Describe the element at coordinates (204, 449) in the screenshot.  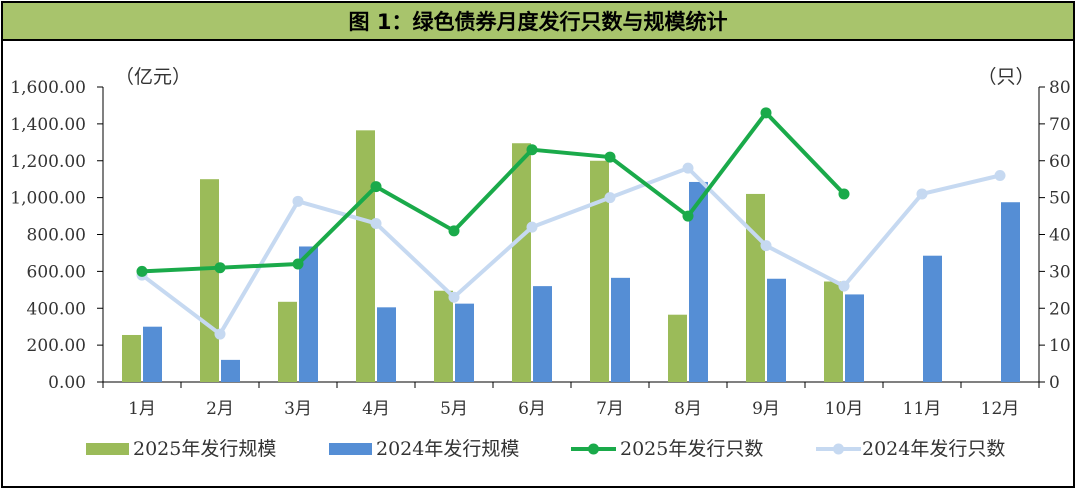
I see `legend-label: 2025年发行规模` at that location.